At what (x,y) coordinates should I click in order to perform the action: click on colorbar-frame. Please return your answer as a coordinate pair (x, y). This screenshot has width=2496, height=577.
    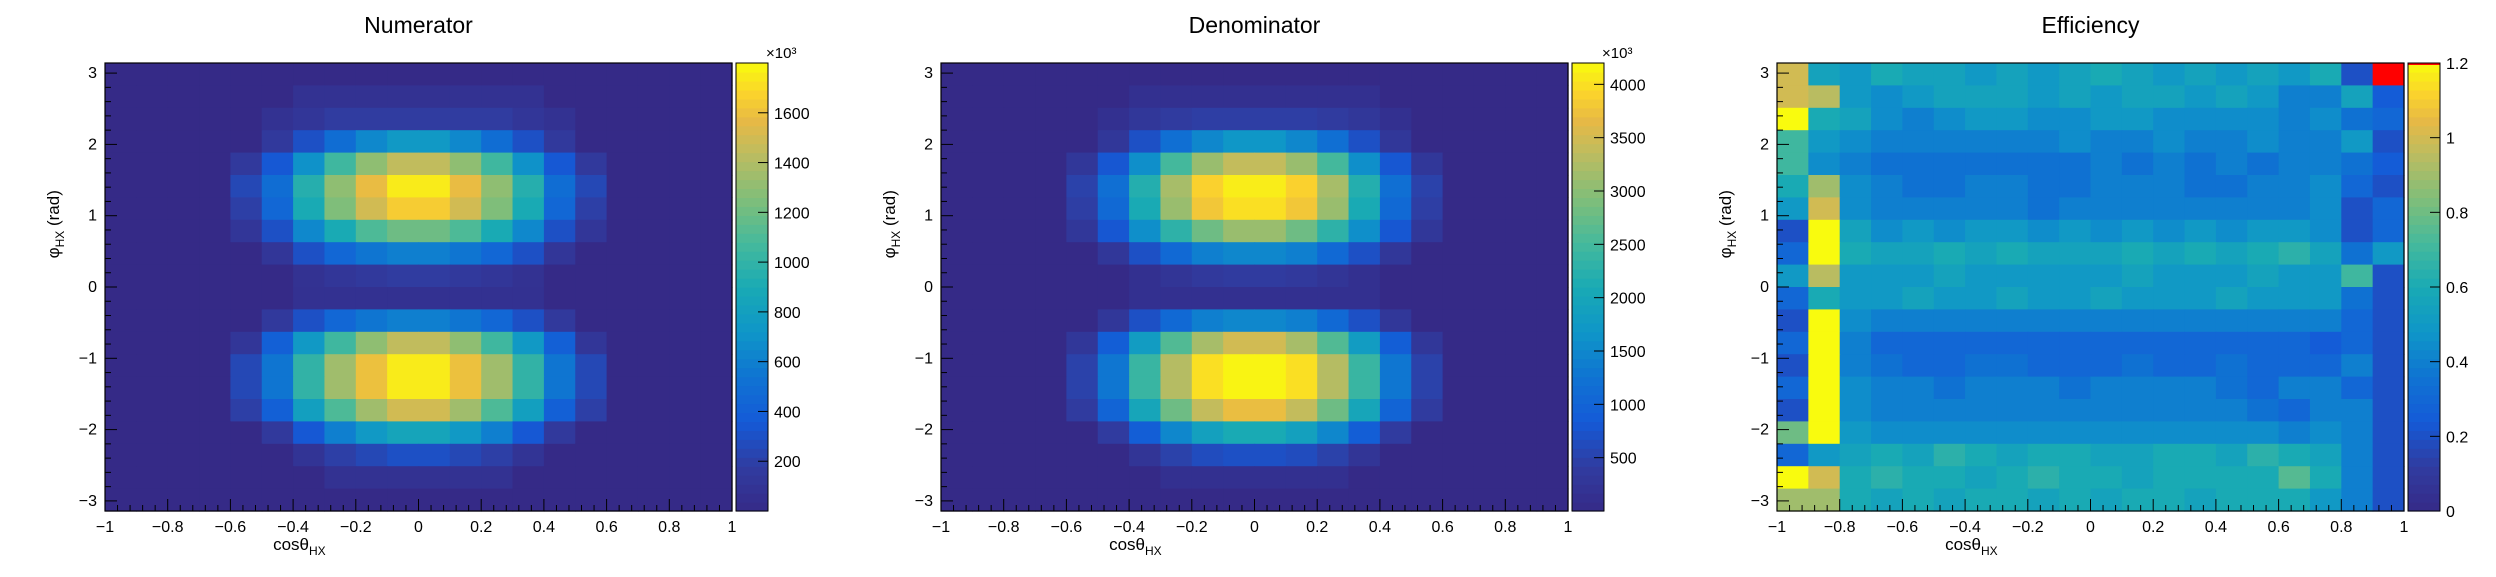
    Looking at the image, I should click on (1588, 287).